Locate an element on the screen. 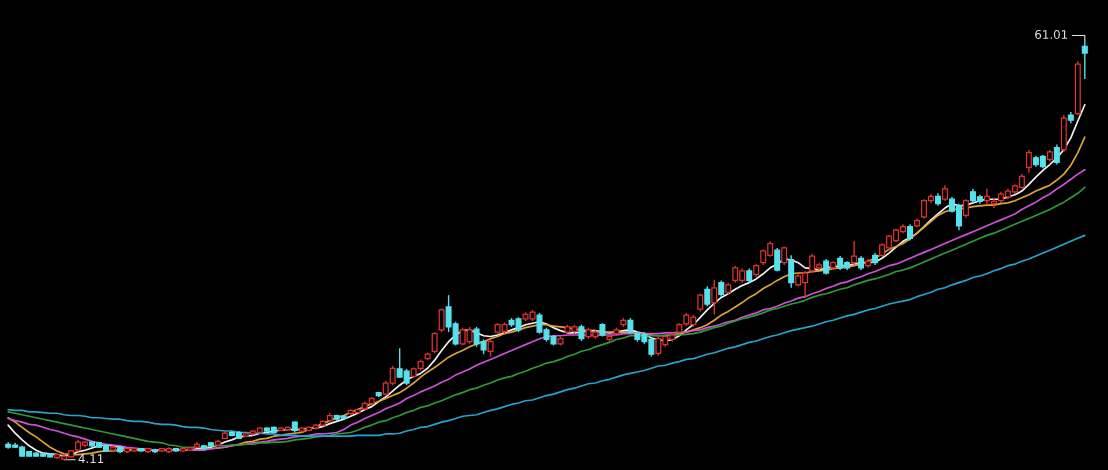 The width and height of the screenshot is (1108, 470). annotation: 4.11 is located at coordinates (91, 458).